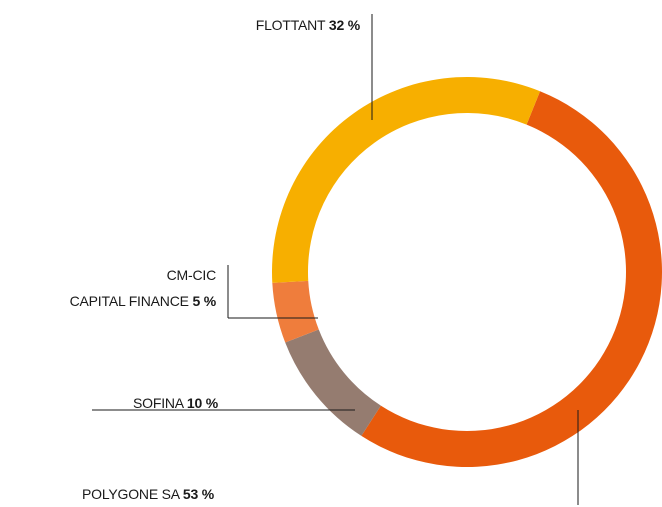 The image size is (662, 507). I want to click on value-label: 10 %, so click(202, 403).